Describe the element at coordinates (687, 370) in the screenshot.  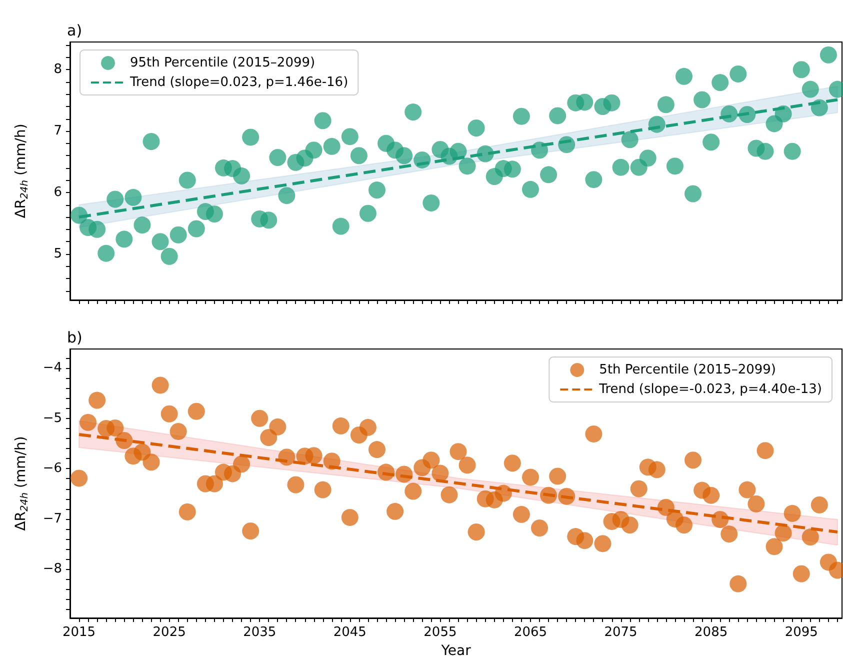
I see `legend-label: 5th Percentile (2015–2099)` at that location.